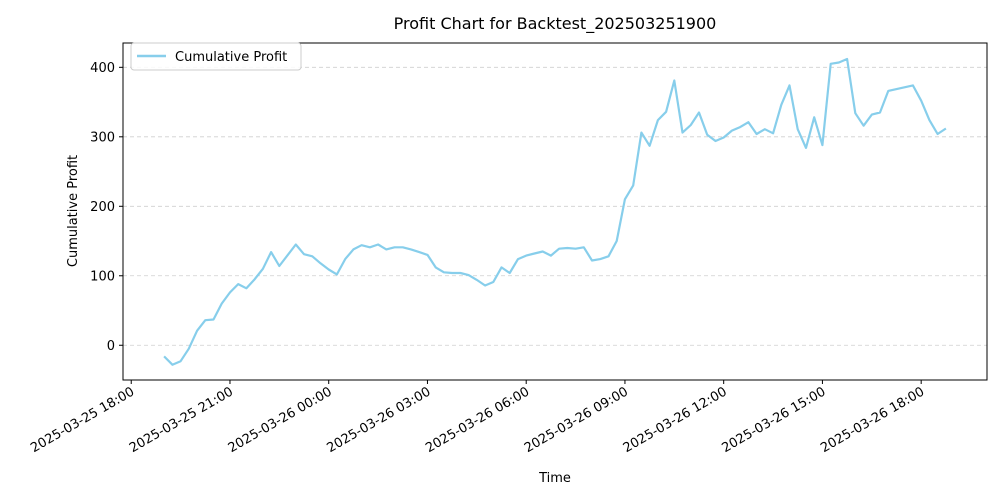 Image resolution: width=1000 pixels, height=500 pixels. What do you see at coordinates (555, 24) in the screenshot?
I see `chart-title: Profit Chart for Backtest_202503251900` at bounding box center [555, 24].